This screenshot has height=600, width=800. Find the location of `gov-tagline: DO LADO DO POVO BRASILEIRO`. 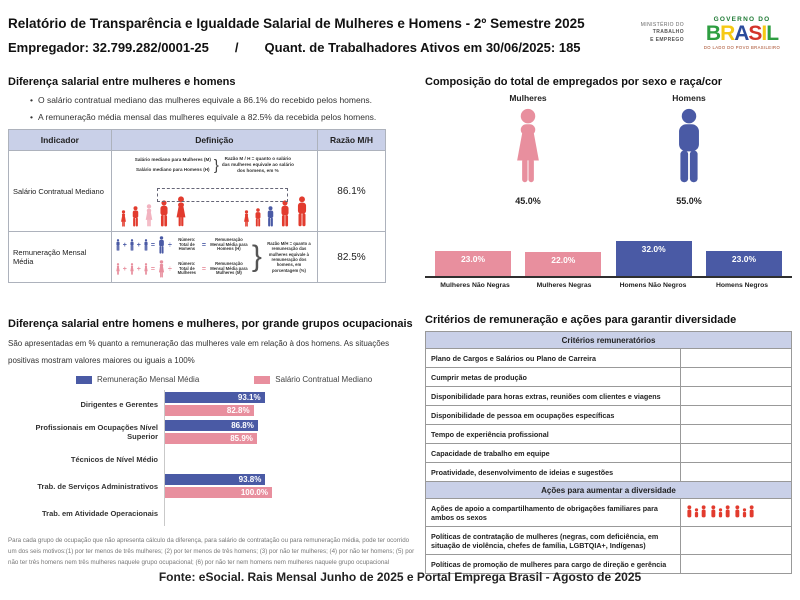

gov-tagline: DO LADO DO POVO BRASILEIRO is located at coordinates (742, 47).